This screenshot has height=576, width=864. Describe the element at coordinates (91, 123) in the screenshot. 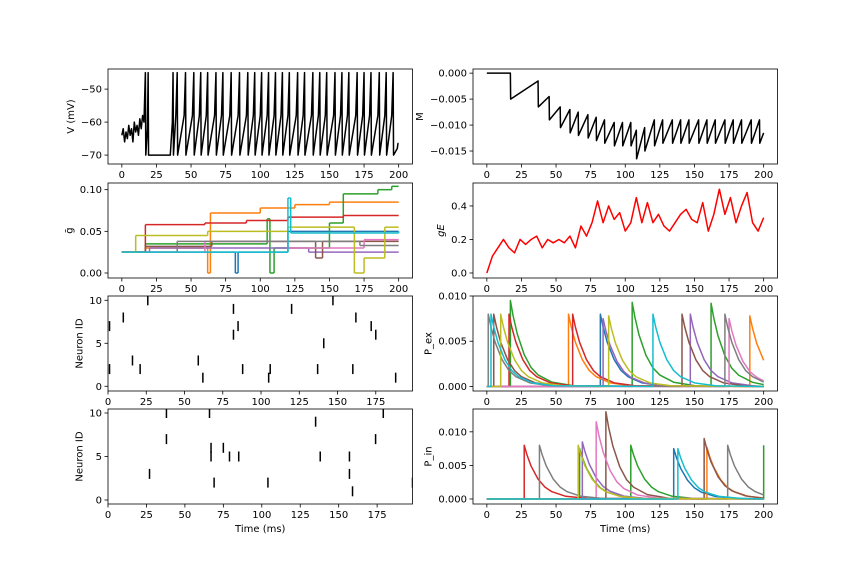

I see `y-tick-label: −60` at that location.